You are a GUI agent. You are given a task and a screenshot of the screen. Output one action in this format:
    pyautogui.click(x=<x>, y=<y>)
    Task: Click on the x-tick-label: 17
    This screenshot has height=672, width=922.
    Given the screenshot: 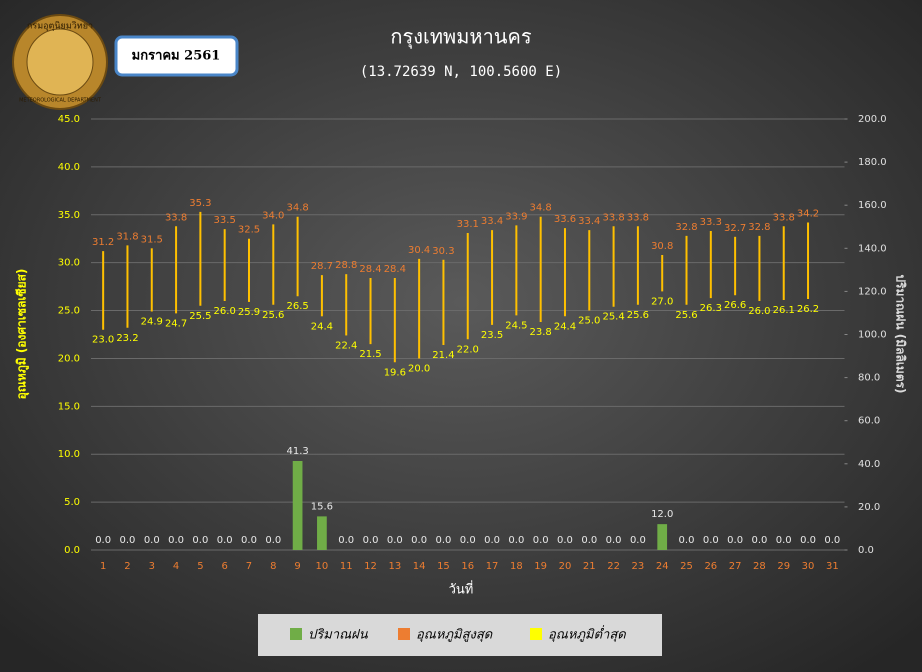 What is the action you would take?
    pyautogui.click(x=492, y=566)
    